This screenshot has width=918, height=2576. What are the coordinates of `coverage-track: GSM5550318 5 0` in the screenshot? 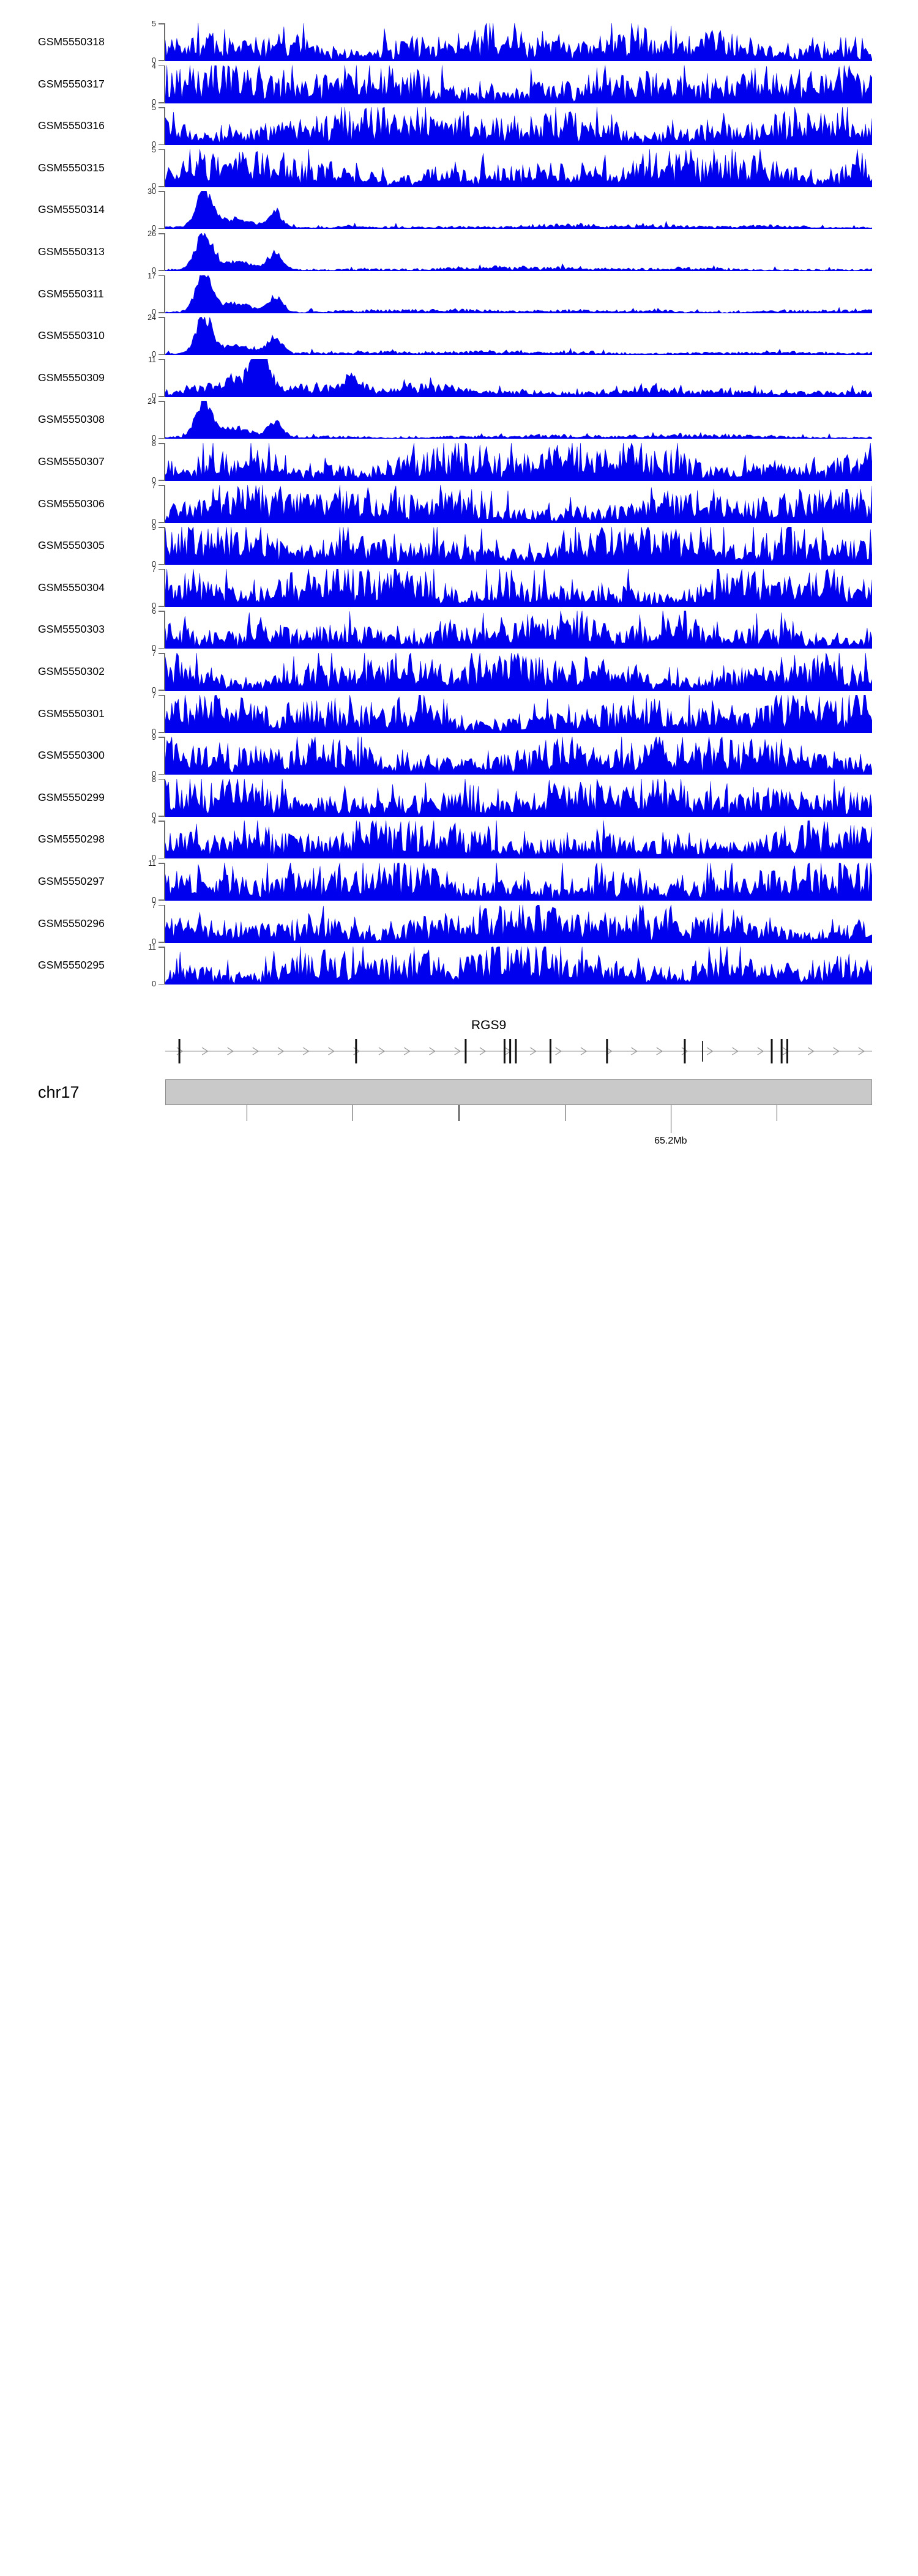 It's located at (459, 42).